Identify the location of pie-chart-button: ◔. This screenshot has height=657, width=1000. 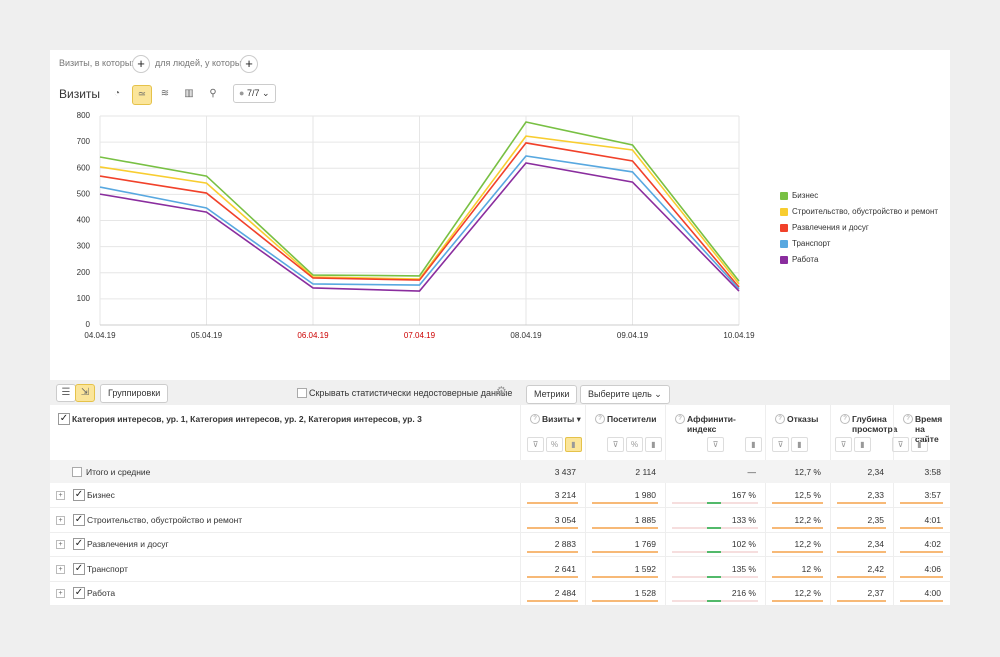
(117, 93).